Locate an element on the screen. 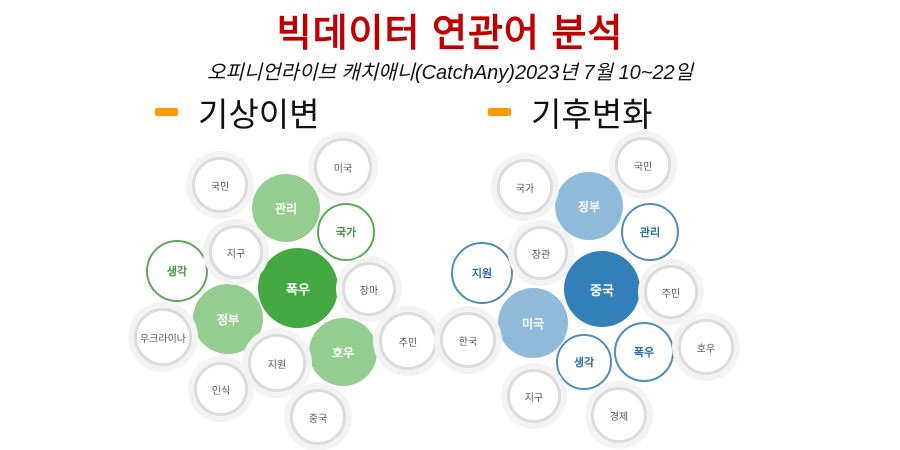 This screenshot has width=900, height=450. page-title: 빅데이터 연관어 분석 is located at coordinates (450, 34).